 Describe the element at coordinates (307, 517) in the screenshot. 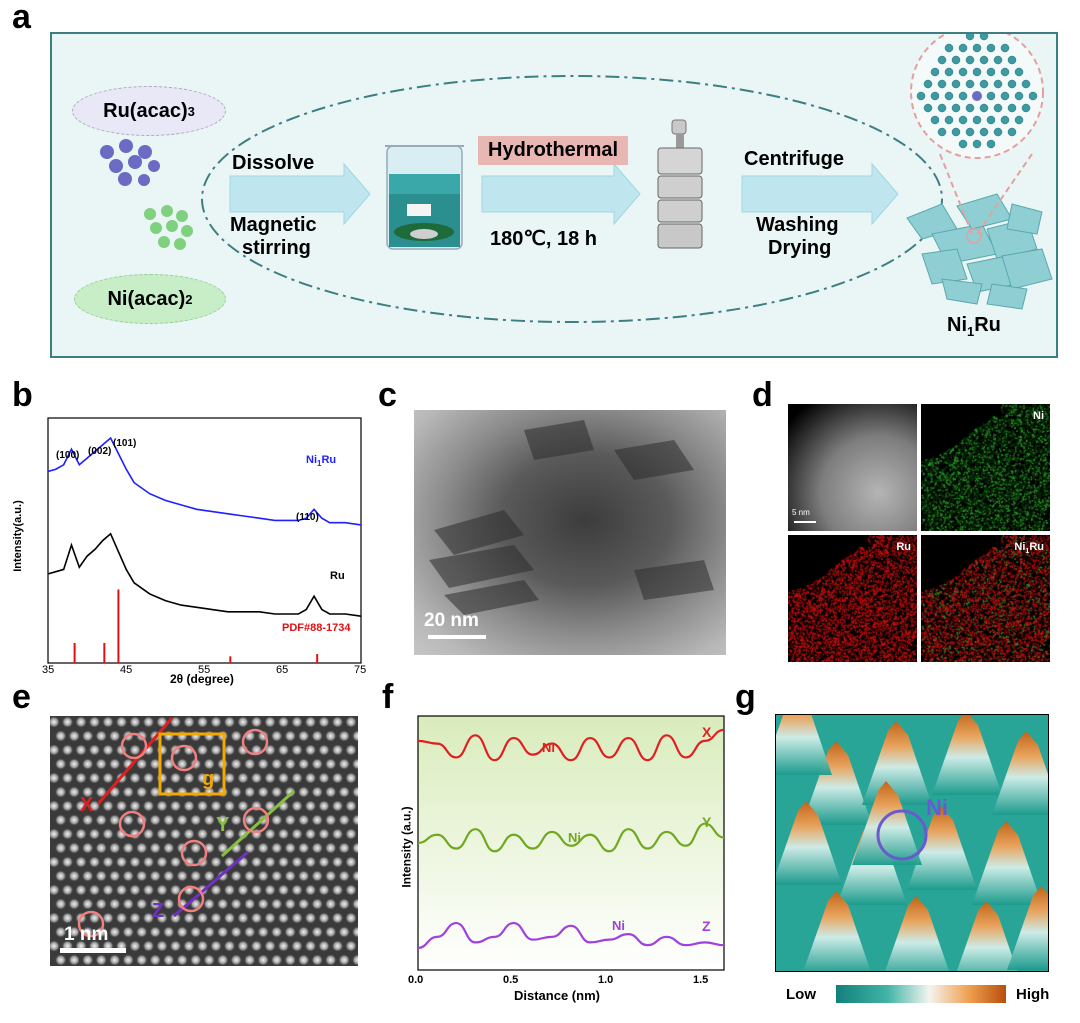

I see `xrd-peak-110: (110)` at that location.